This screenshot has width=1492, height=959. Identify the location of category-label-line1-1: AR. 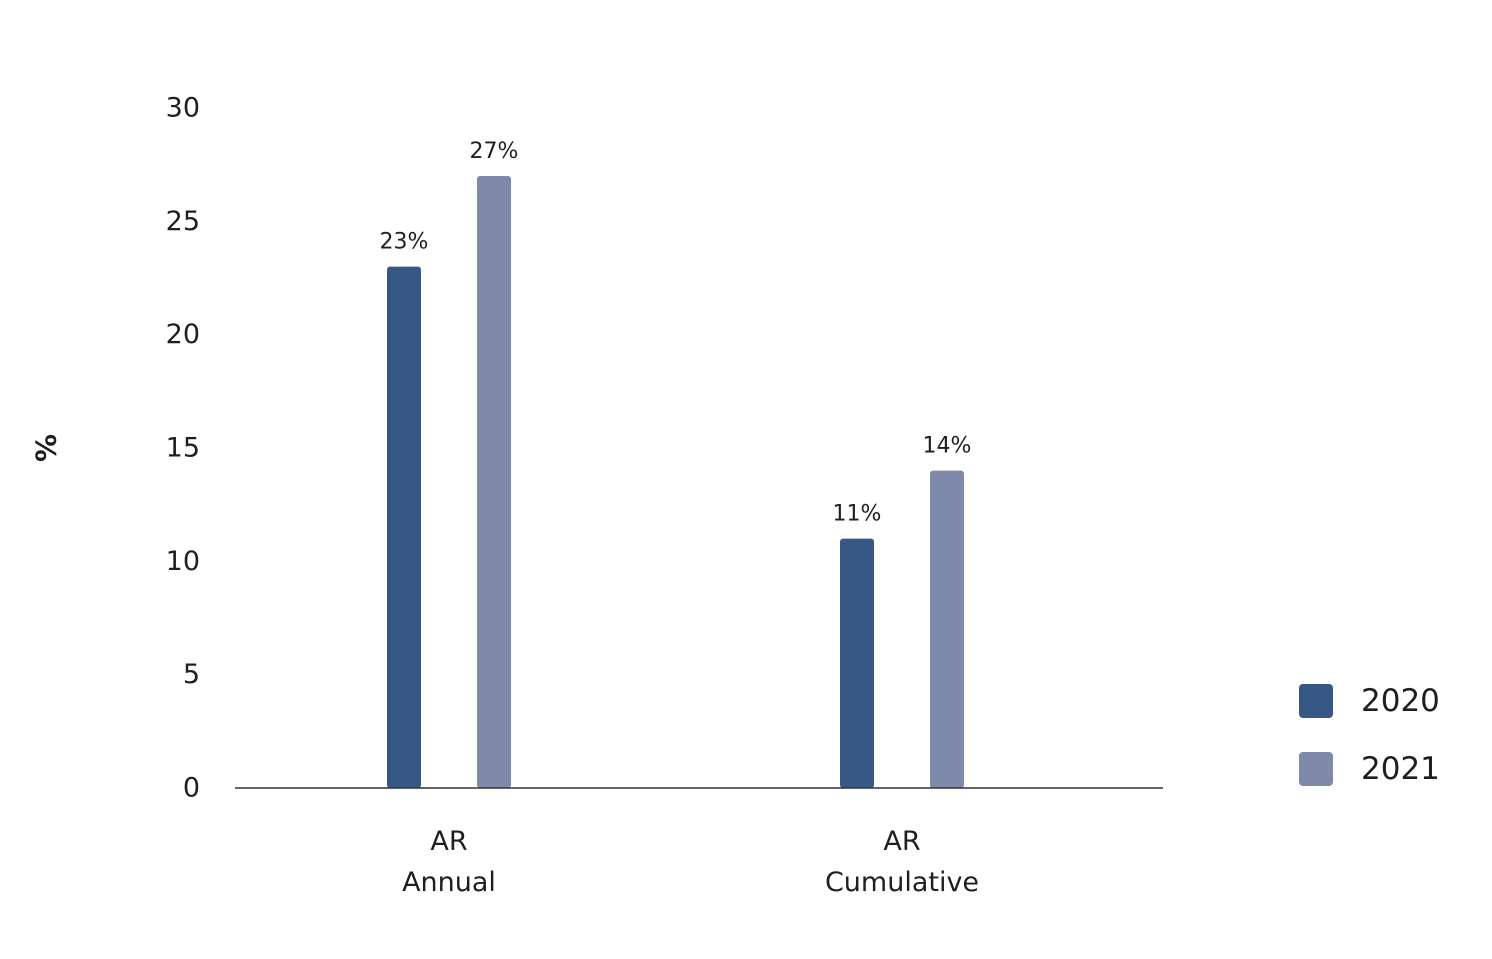
(901, 841).